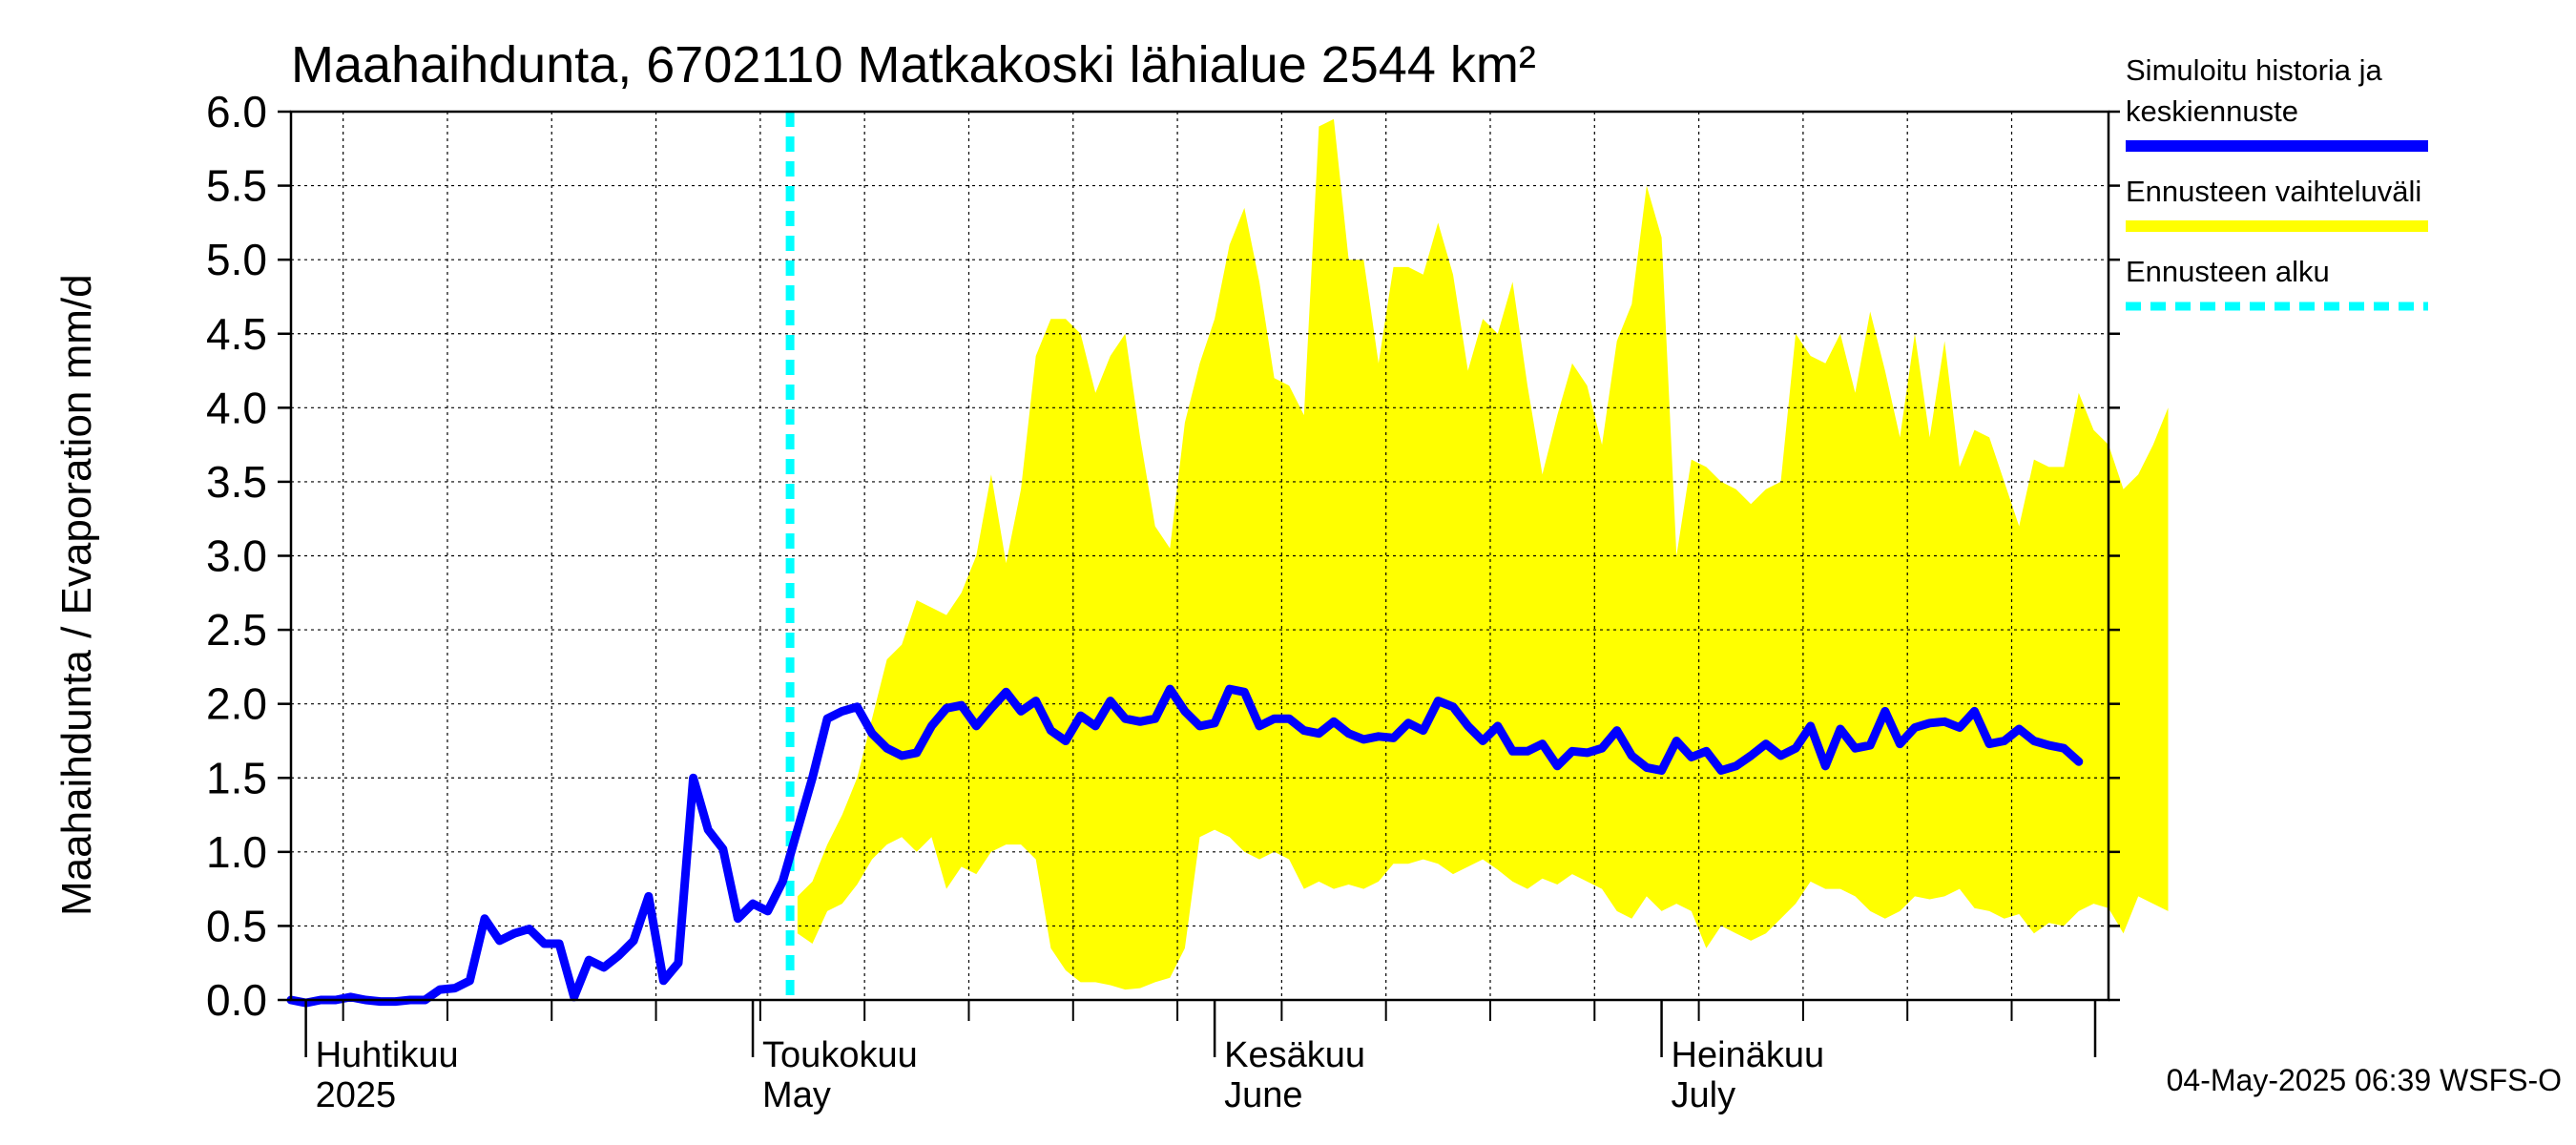 This screenshot has width=2576, height=1145. Describe the element at coordinates (387, 1055) in the screenshot. I see `x-month-label: Huhtikuu` at that location.